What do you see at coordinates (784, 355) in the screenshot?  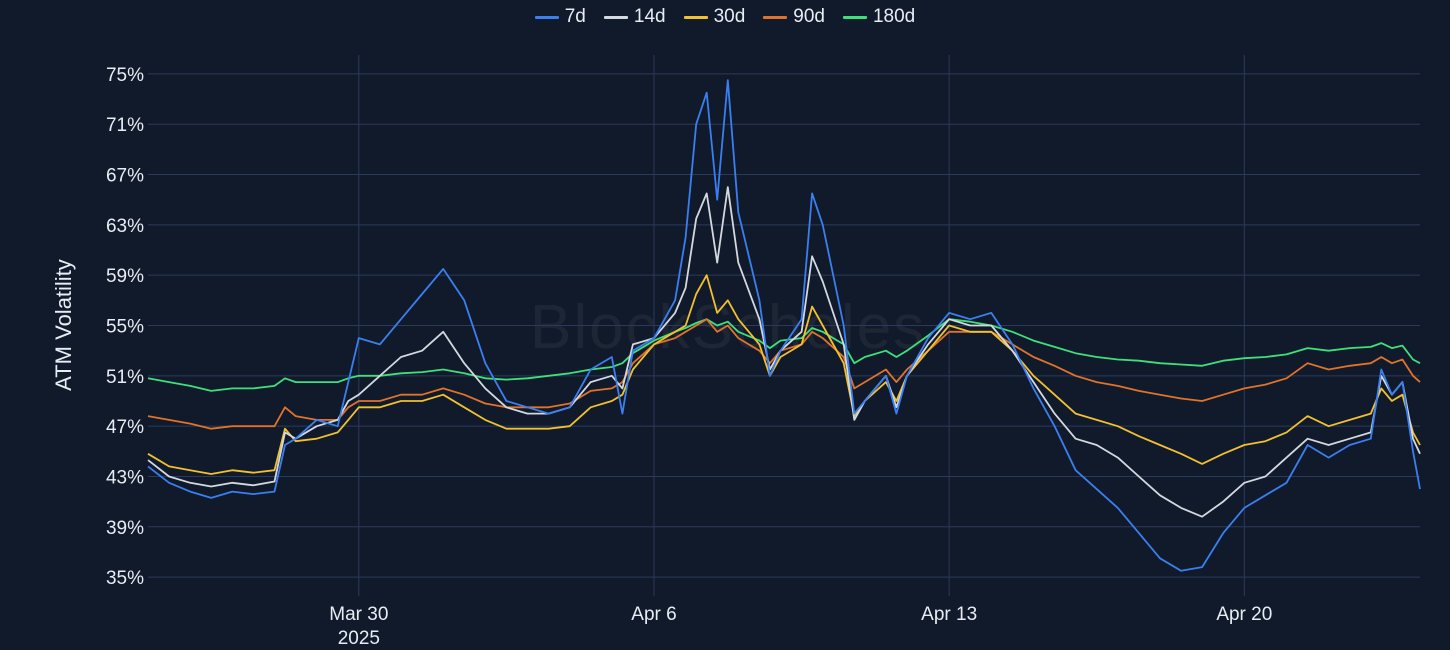 I see `series-line-180d` at bounding box center [784, 355].